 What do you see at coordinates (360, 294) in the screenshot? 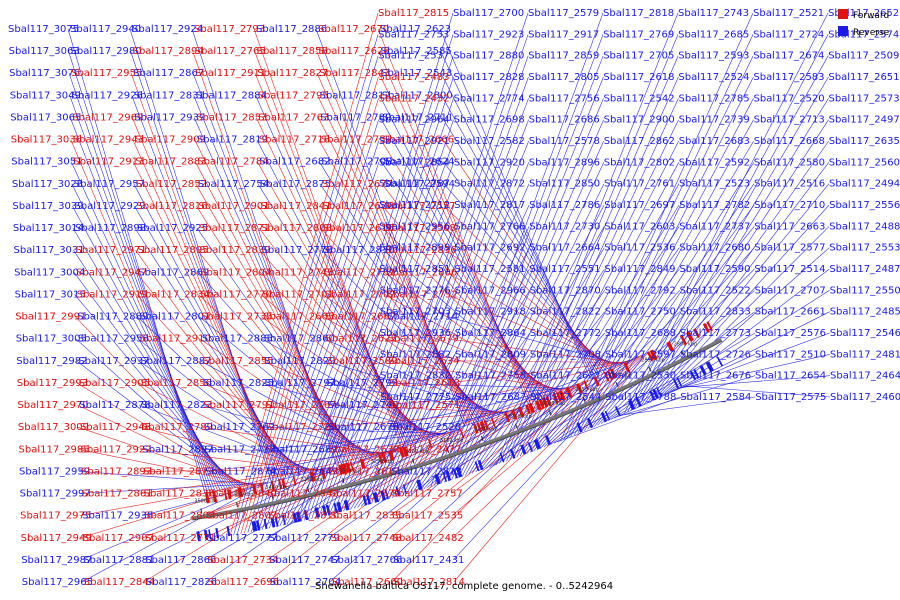
I see `gene-label: Sbal117_2702` at bounding box center [360, 294].